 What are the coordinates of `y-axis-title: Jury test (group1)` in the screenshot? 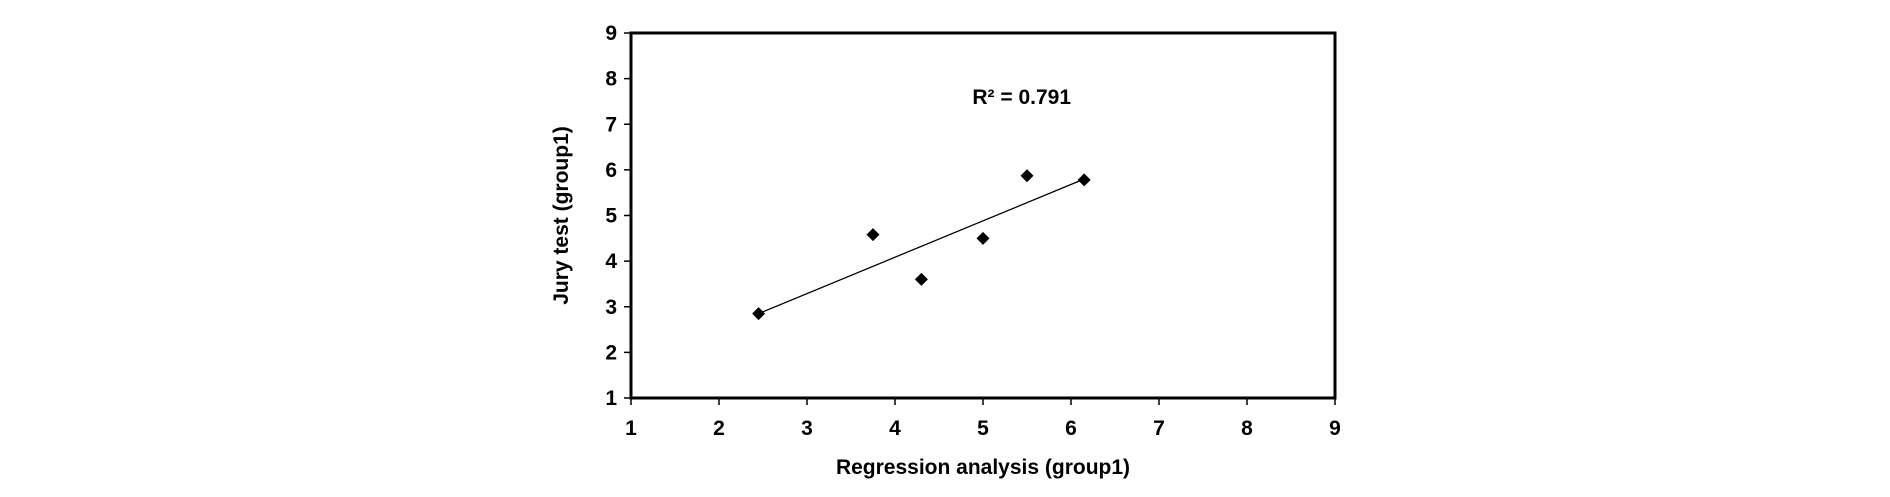 It's located at (561, 215).